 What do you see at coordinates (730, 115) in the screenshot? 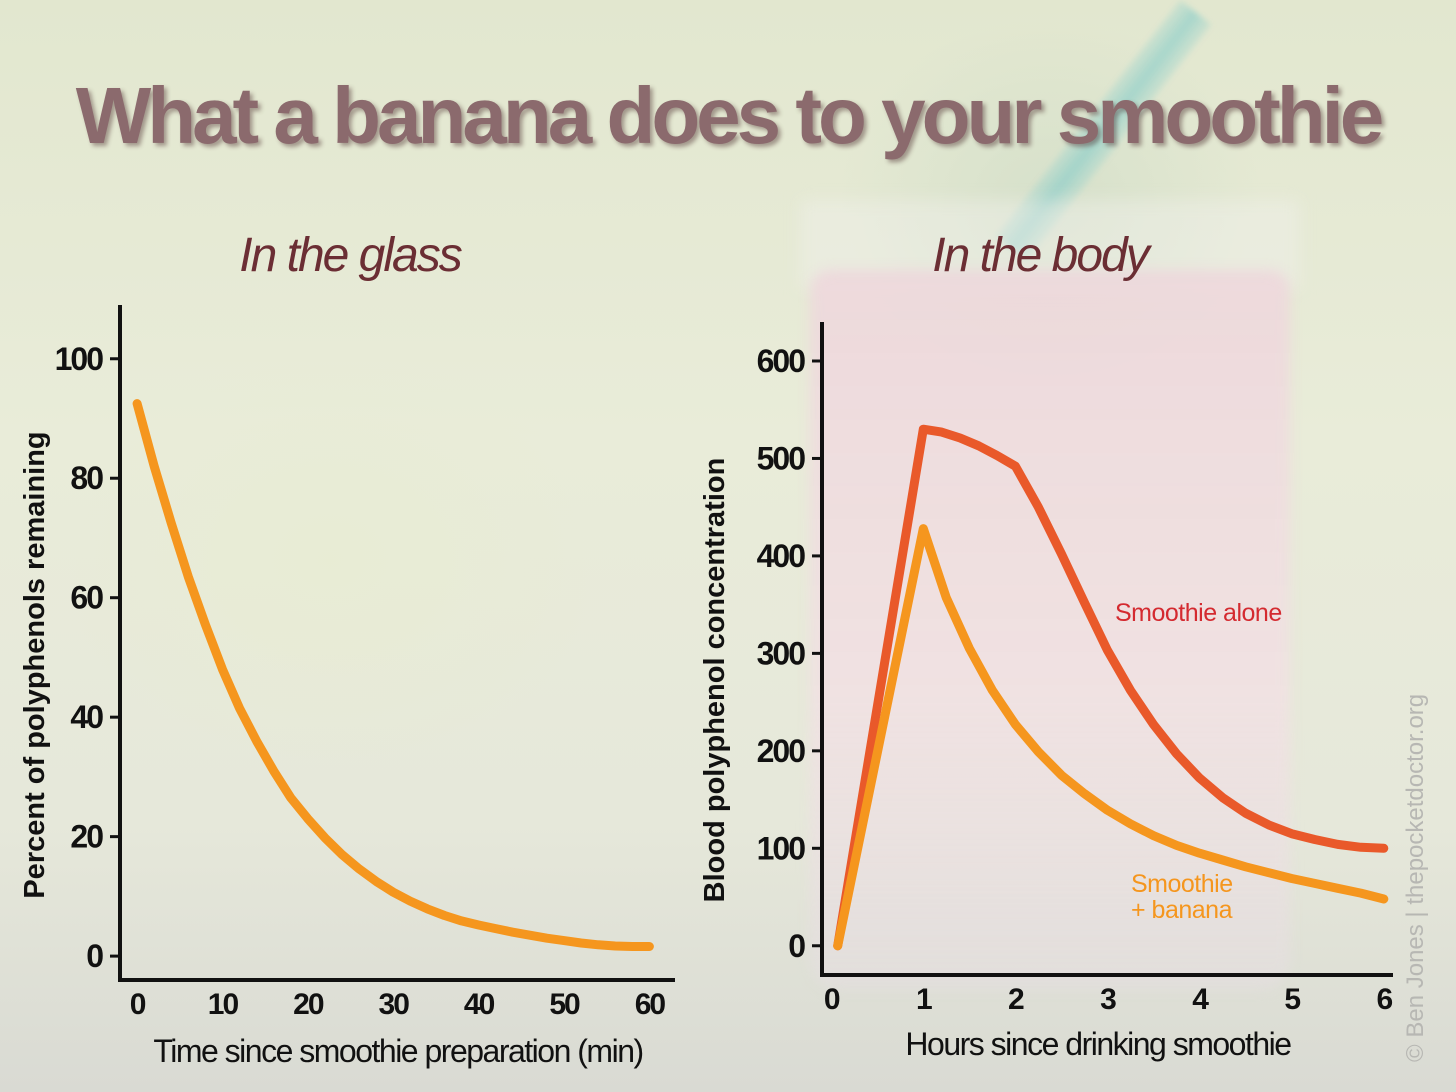
I see `page-title: What a banana does to your smoothie` at bounding box center [730, 115].